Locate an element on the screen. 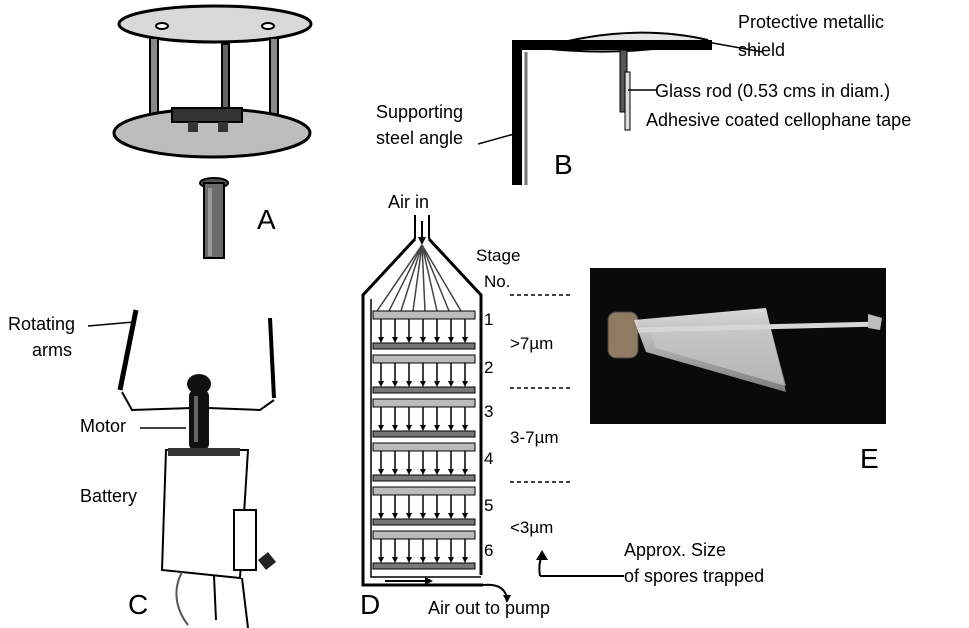 The image size is (969, 628). arms-leader-line is located at coordinates (111, 324).